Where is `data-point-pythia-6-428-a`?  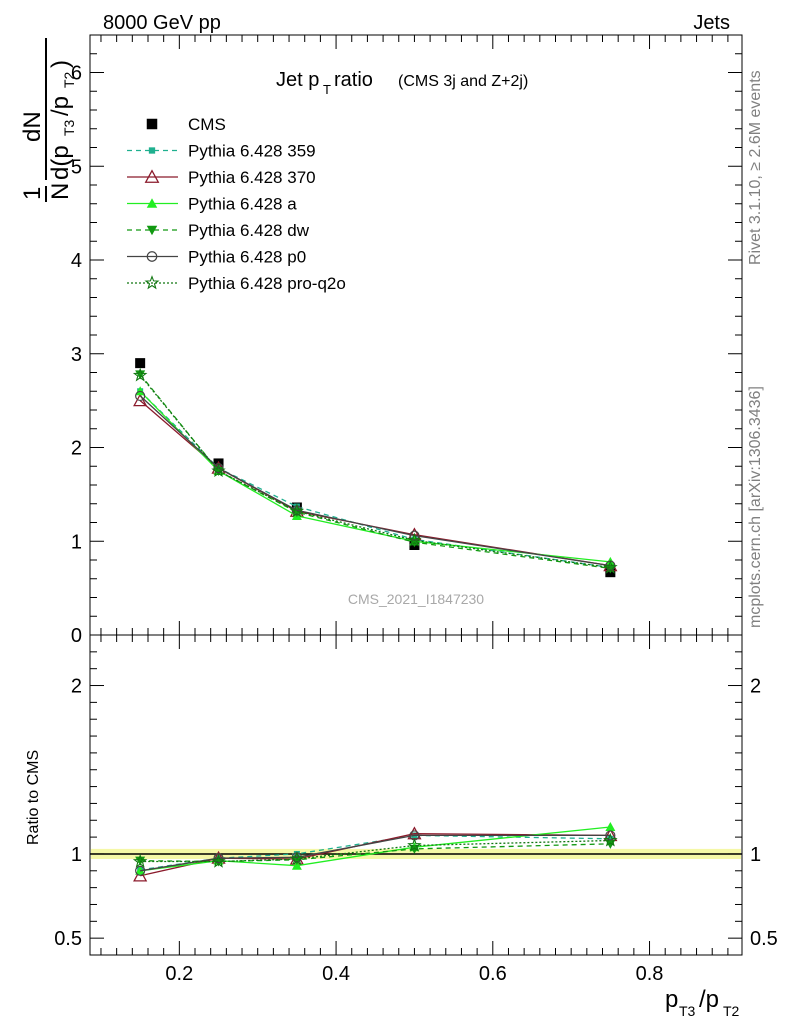
data-point-pythia-6-428-a is located at coordinates (140, 391).